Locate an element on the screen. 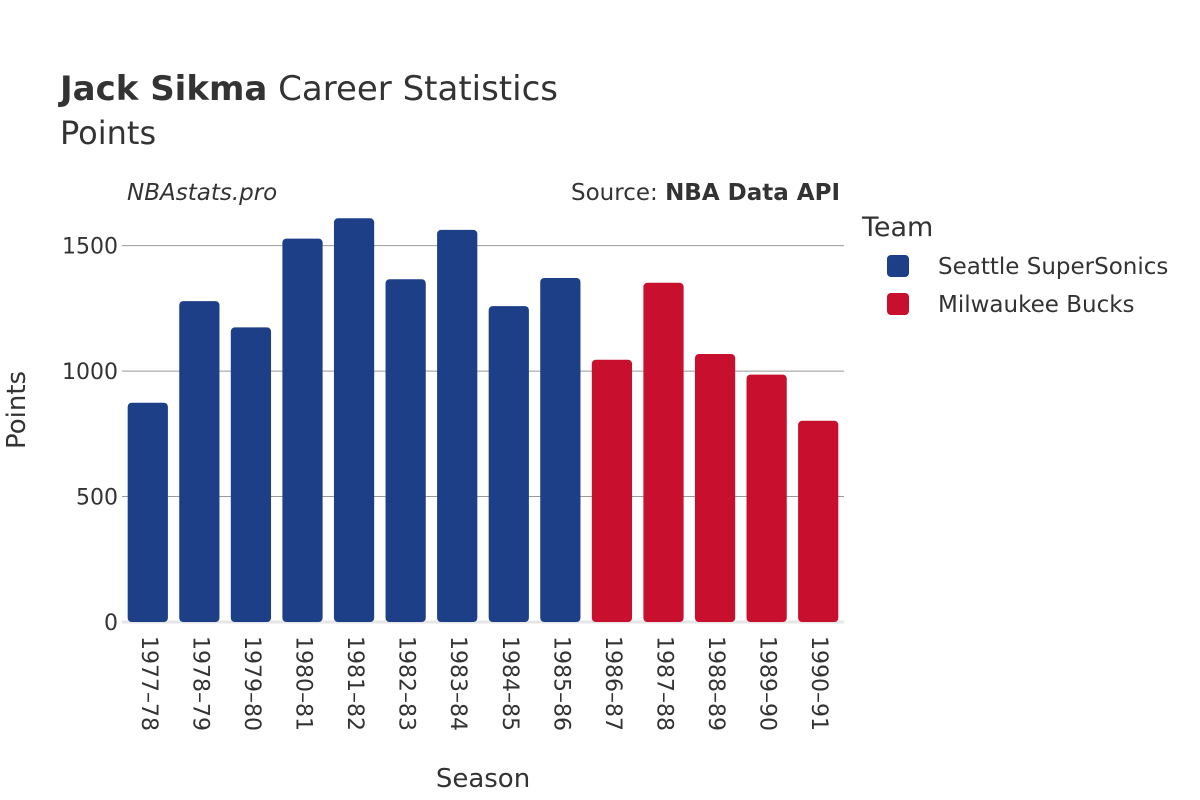 This screenshot has height=800, width=1200. bar-1985–86 is located at coordinates (560, 450).